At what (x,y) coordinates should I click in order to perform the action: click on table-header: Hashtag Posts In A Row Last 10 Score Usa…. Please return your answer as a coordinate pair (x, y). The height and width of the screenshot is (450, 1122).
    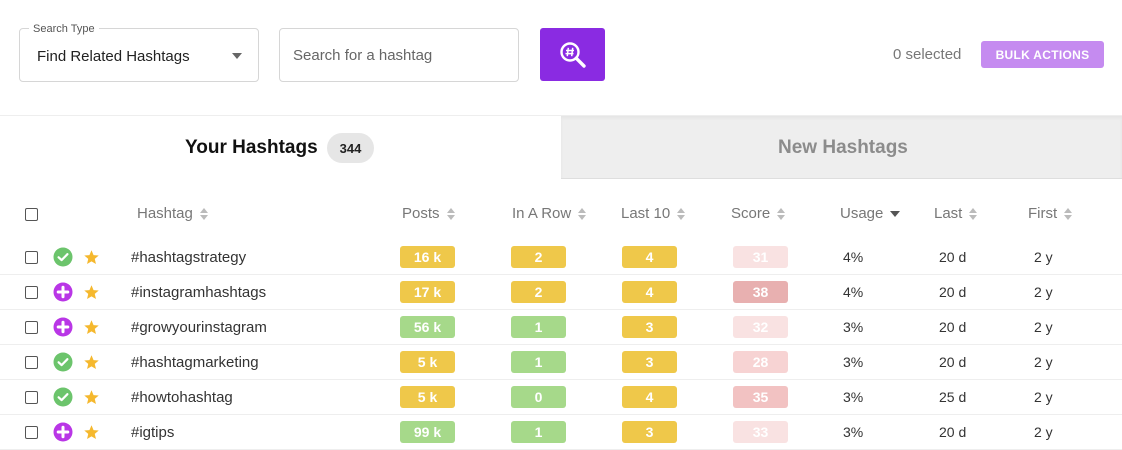
    Looking at the image, I should click on (561, 209).